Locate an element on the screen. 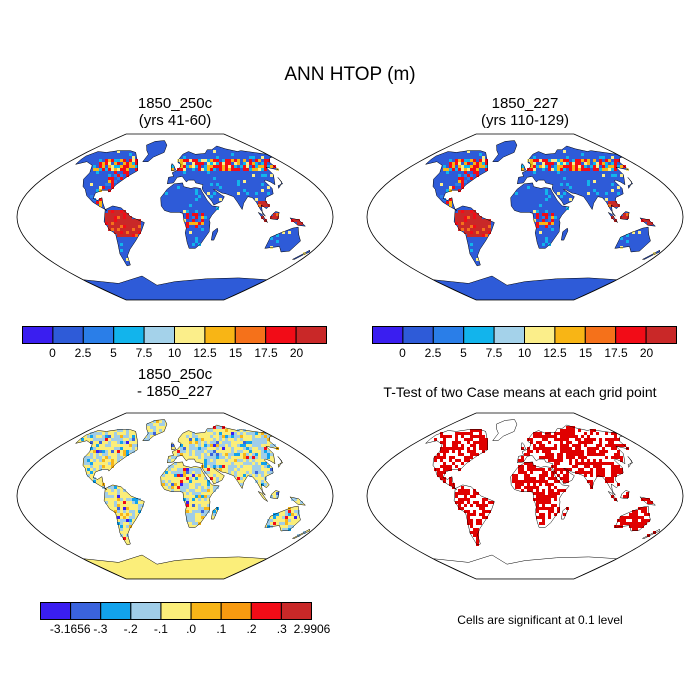 This screenshot has height=700, width=700. main-title: ANN HTOP (m) is located at coordinates (350, 74).